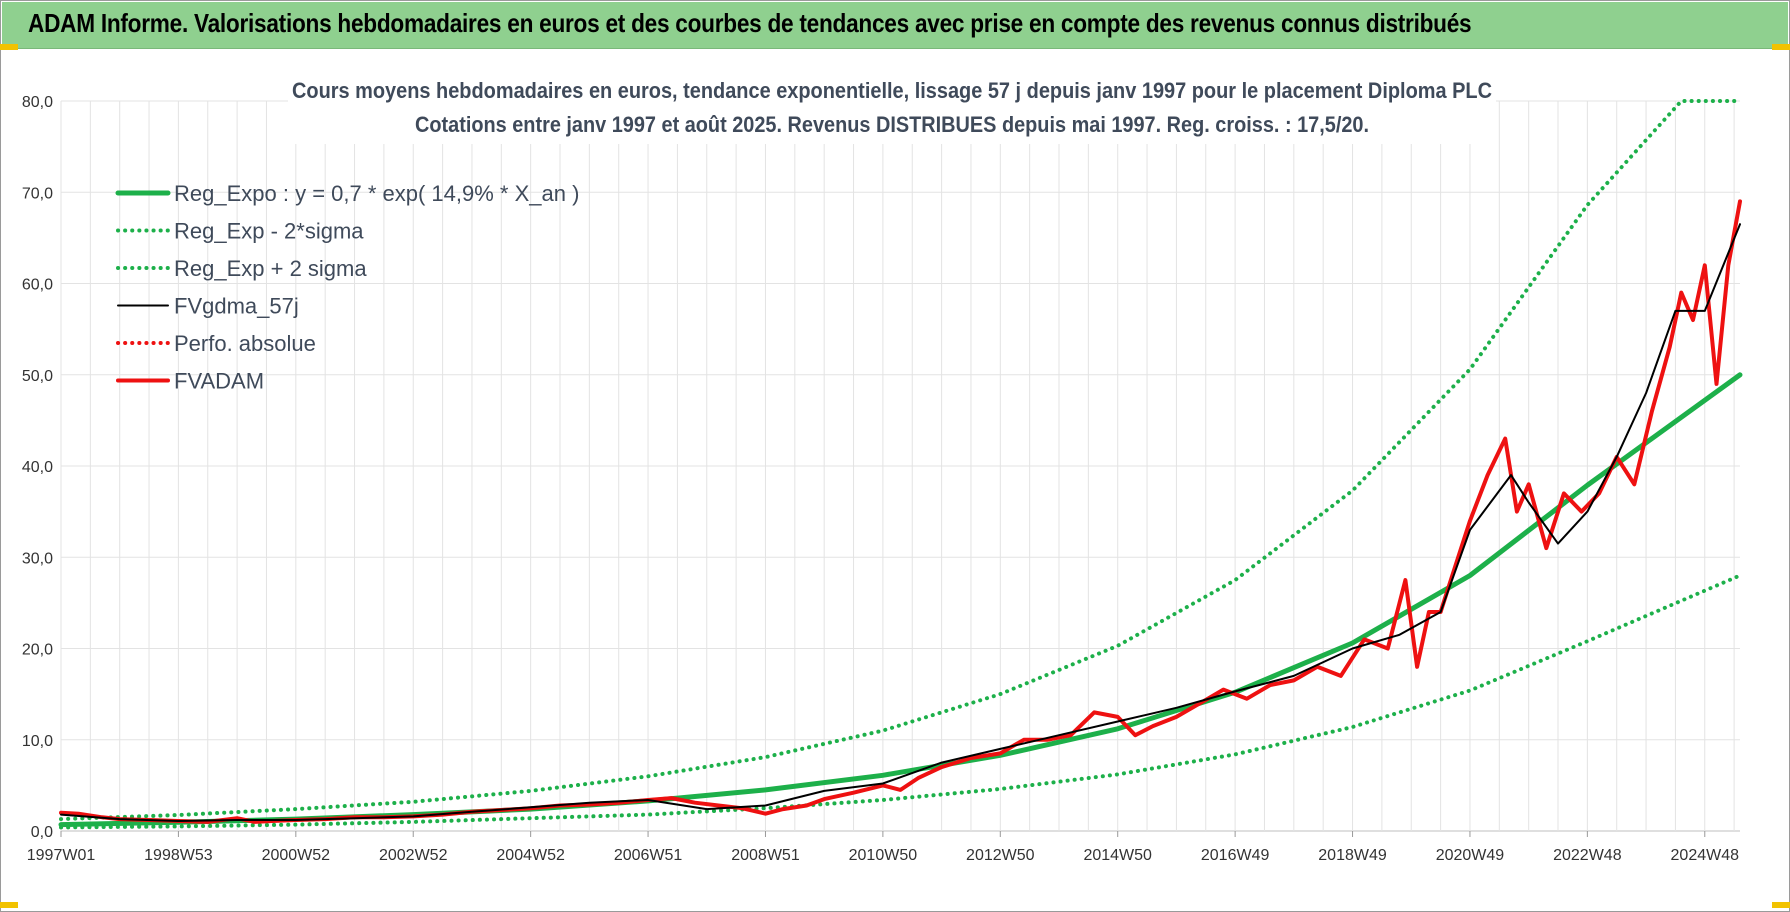 The image size is (1790, 912). I want to click on x-tick-label: 2012W50, so click(1000, 855).